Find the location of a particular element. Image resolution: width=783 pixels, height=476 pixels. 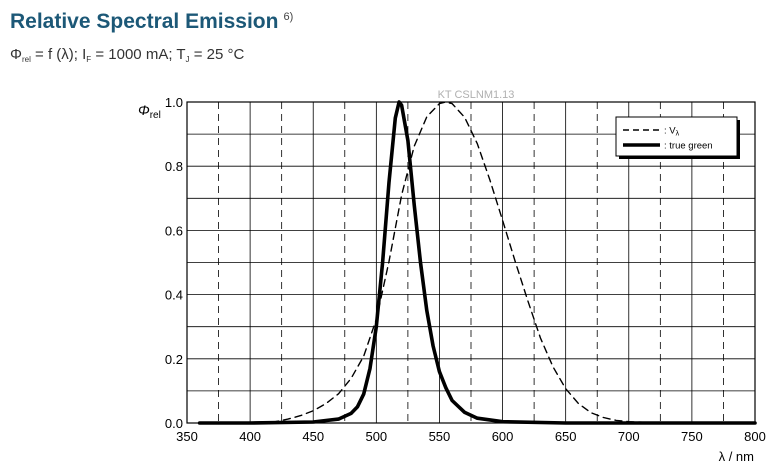

chart-title: Relative Spectral Emission 6) is located at coordinates (151, 22).